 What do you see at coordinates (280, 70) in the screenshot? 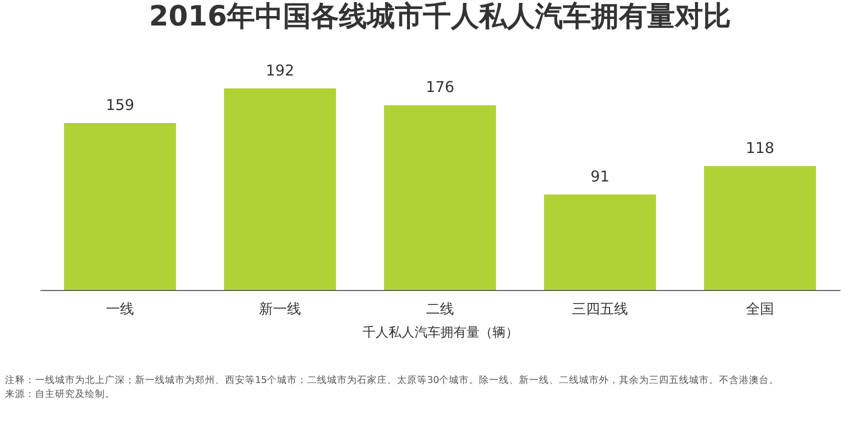
I see `data-label: 192` at bounding box center [280, 70].